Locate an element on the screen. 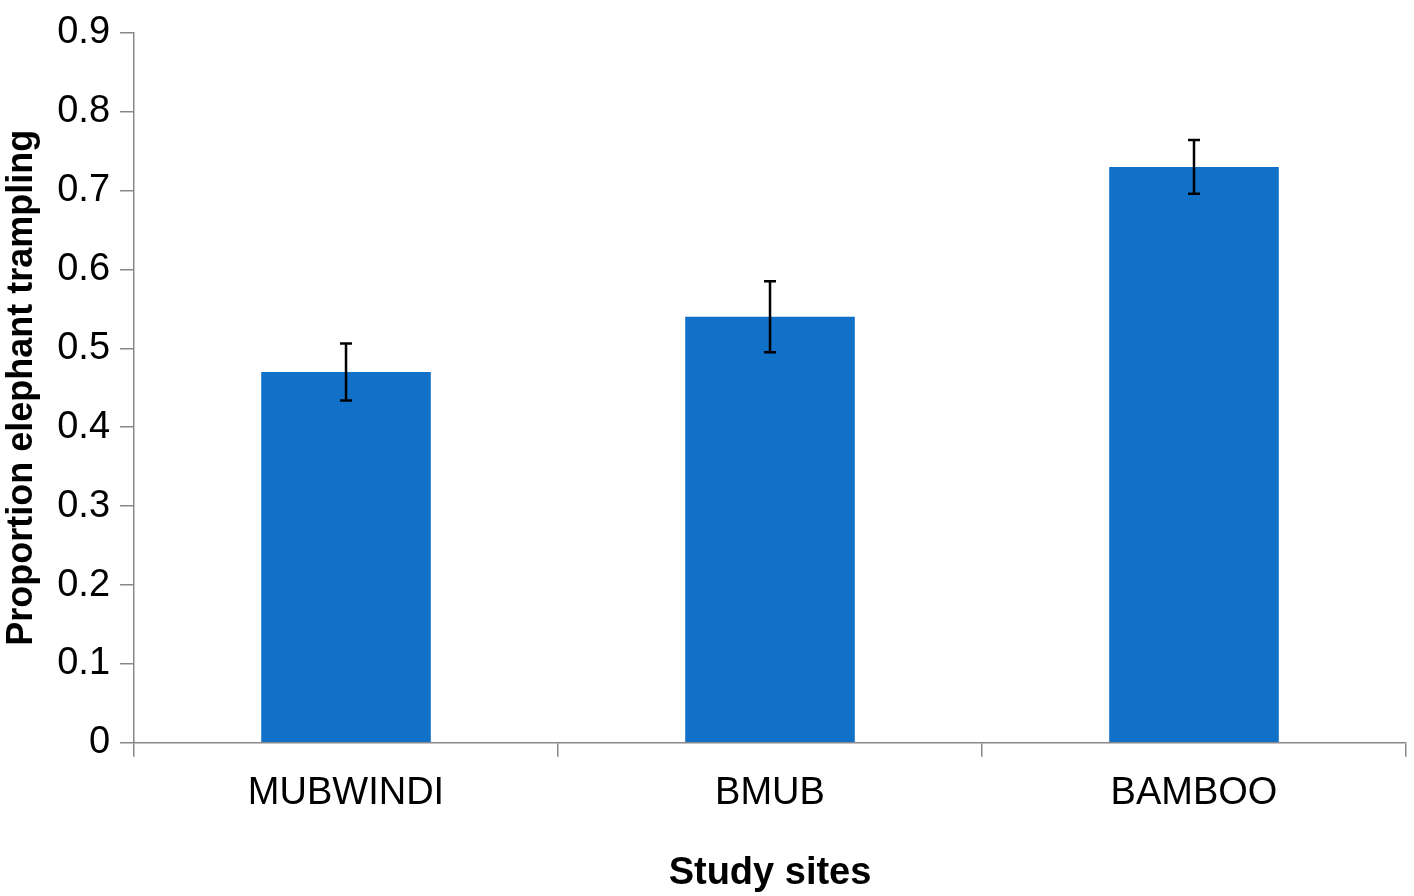  y-tick-label: 0.2 is located at coordinates (84, 582).